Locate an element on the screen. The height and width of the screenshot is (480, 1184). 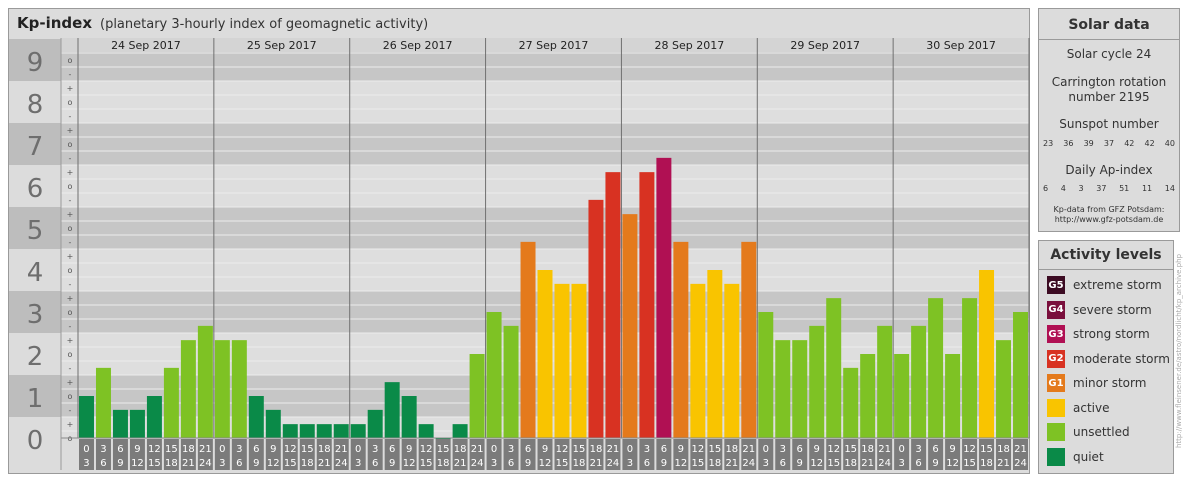
level-label: extreme storm is located at coordinates (1117, 285).